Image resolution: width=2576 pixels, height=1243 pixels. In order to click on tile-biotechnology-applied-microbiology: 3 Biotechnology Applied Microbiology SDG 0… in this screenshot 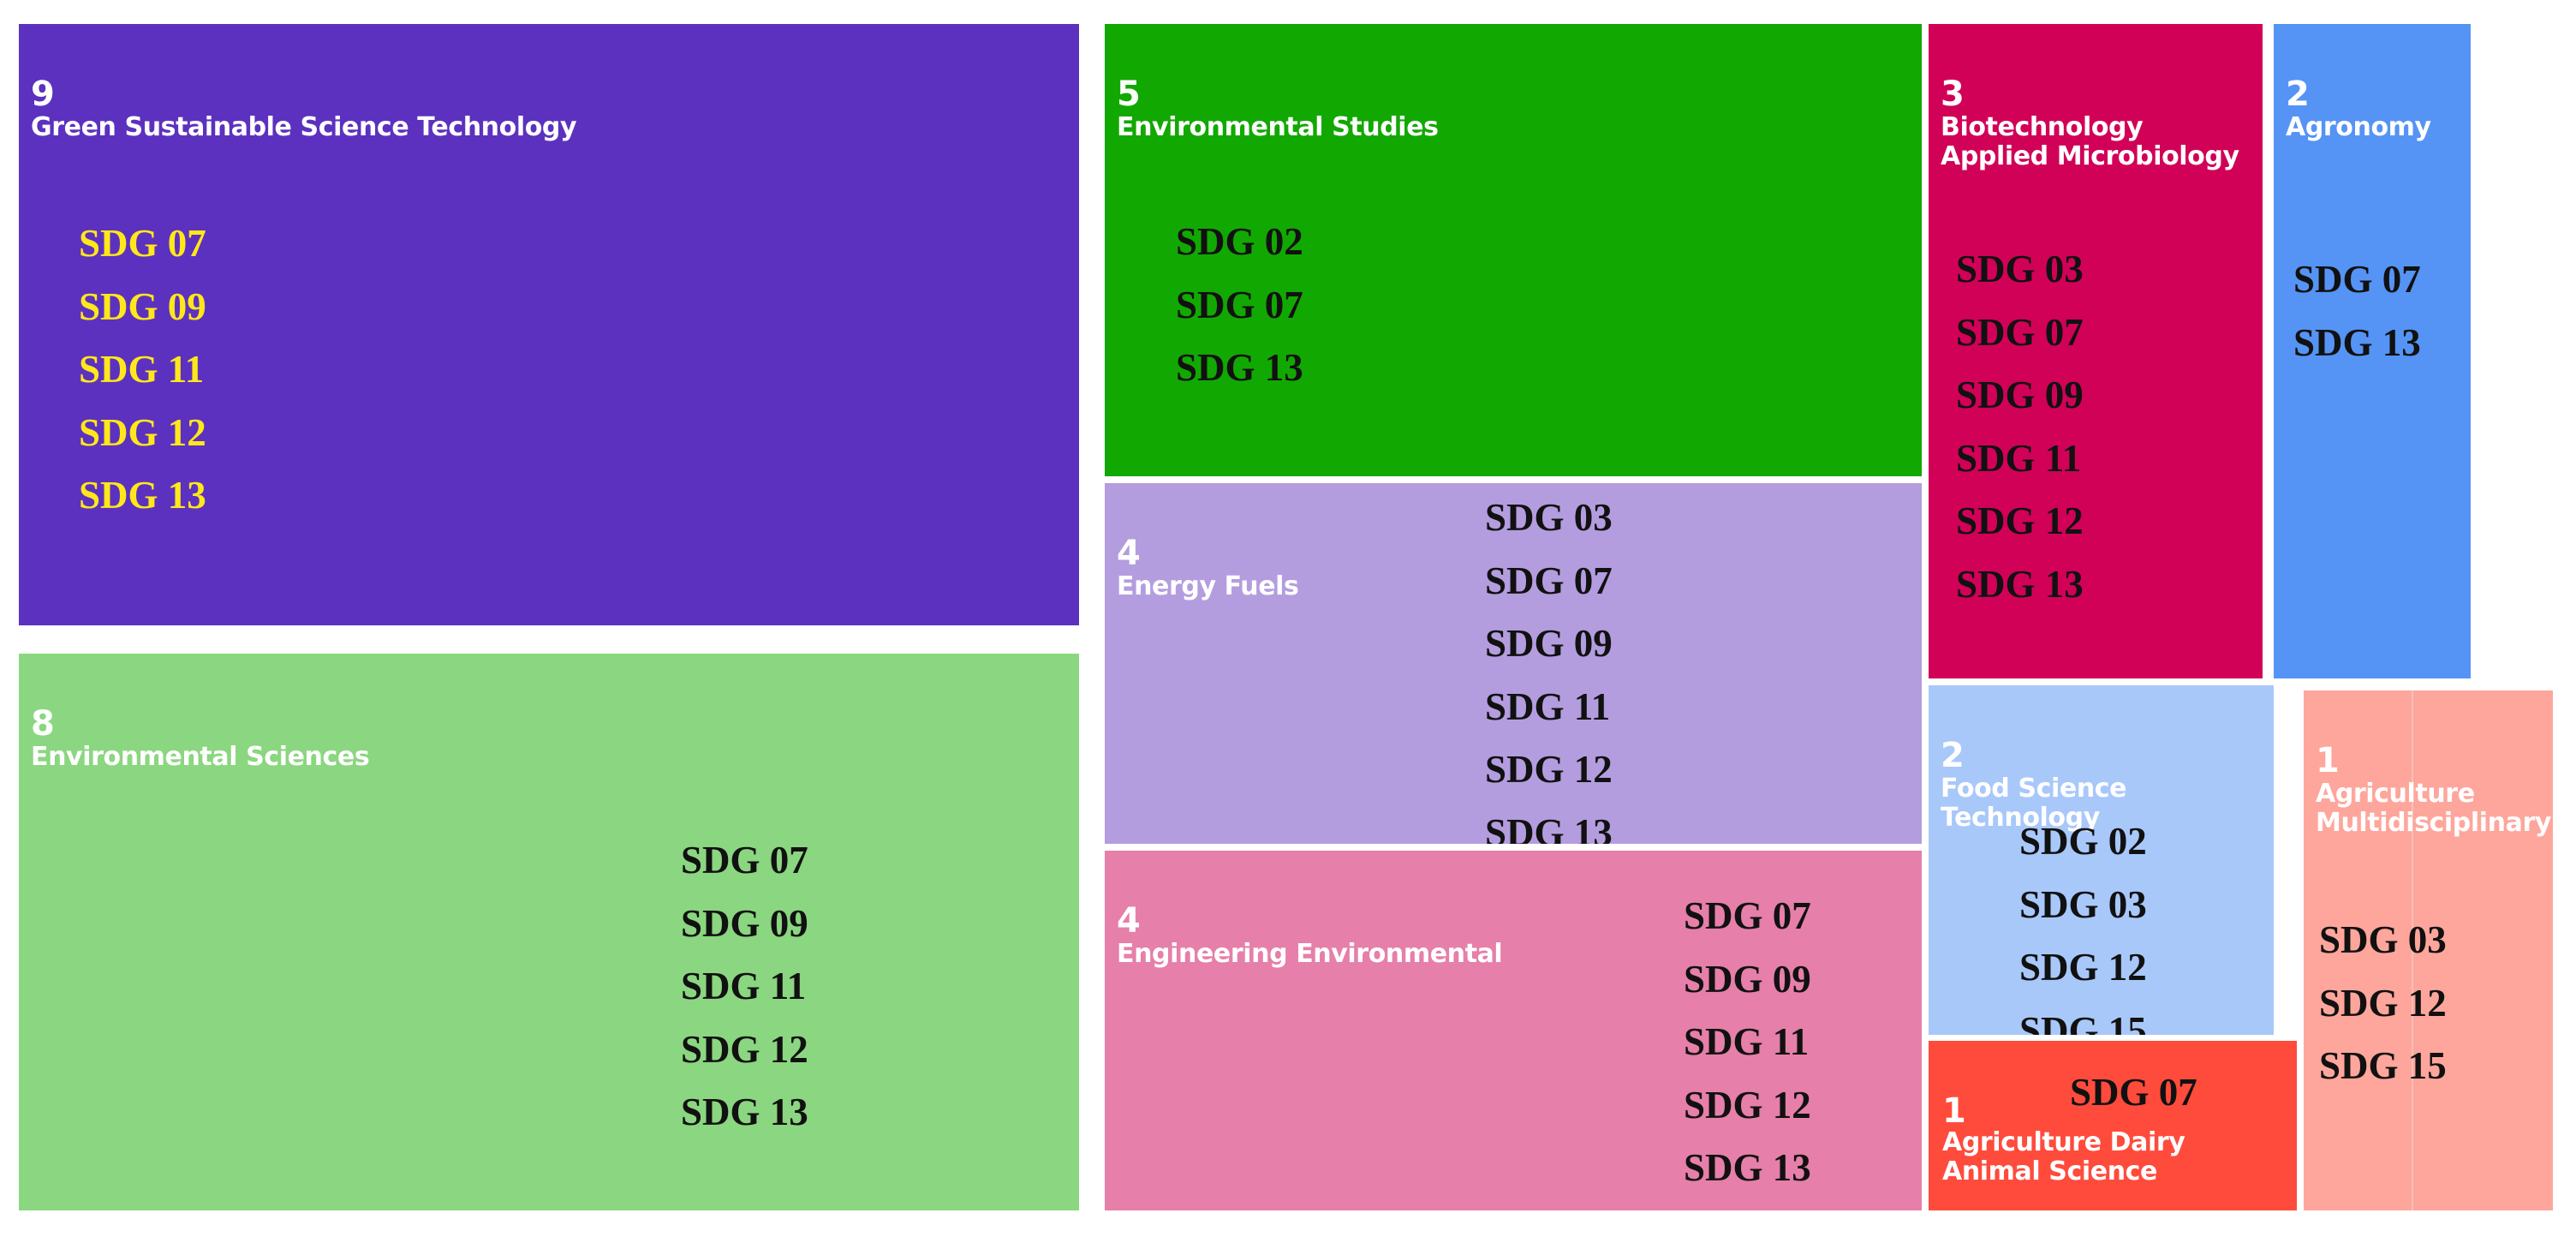, I will do `click(2096, 351)`.